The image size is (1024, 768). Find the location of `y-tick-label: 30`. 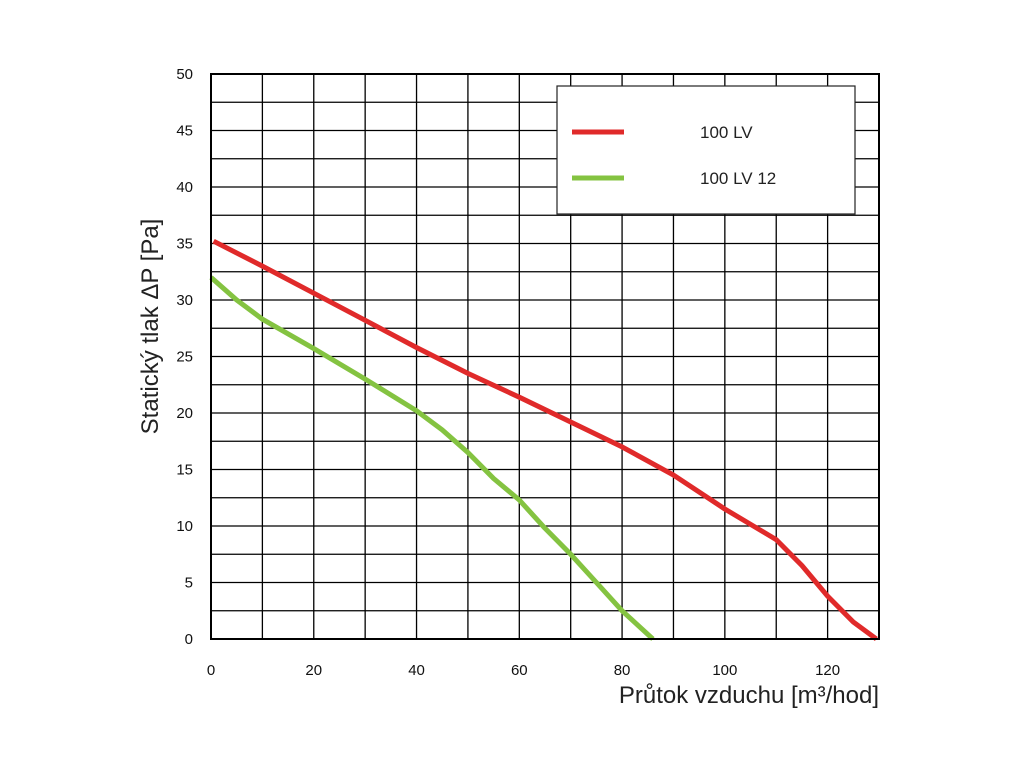

y-tick-label: 30 is located at coordinates (184, 300).